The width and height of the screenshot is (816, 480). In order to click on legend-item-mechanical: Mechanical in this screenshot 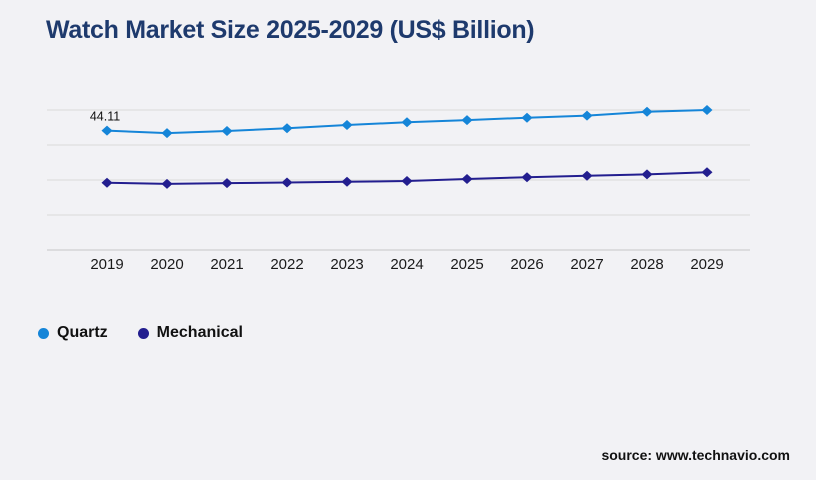, I will do `click(190, 333)`.